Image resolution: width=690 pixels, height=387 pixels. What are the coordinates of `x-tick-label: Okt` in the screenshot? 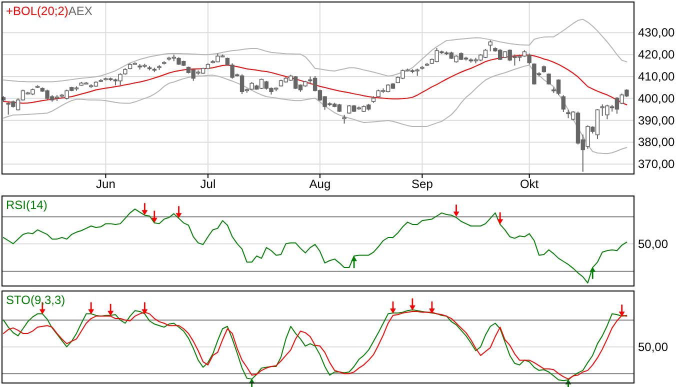 It's located at (530, 184).